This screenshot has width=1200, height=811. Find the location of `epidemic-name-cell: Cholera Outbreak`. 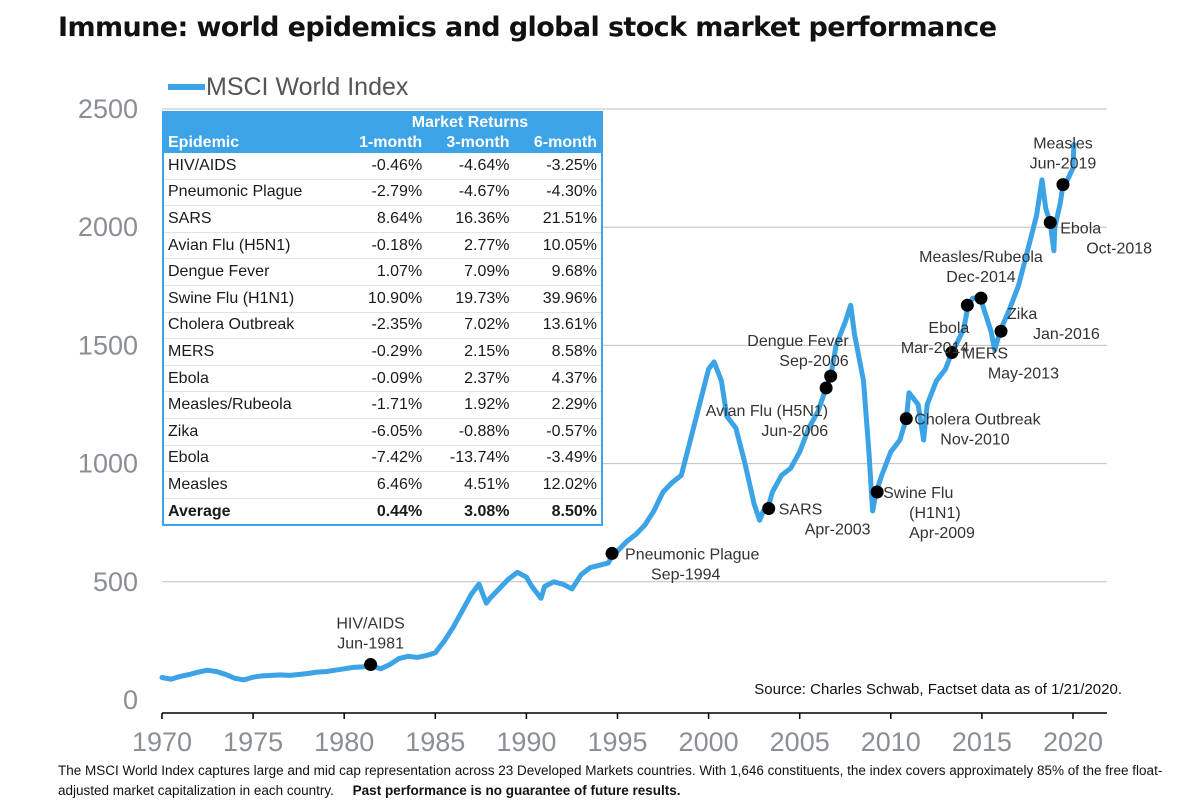

epidemic-name-cell: Cholera Outbreak is located at coordinates (251, 326).